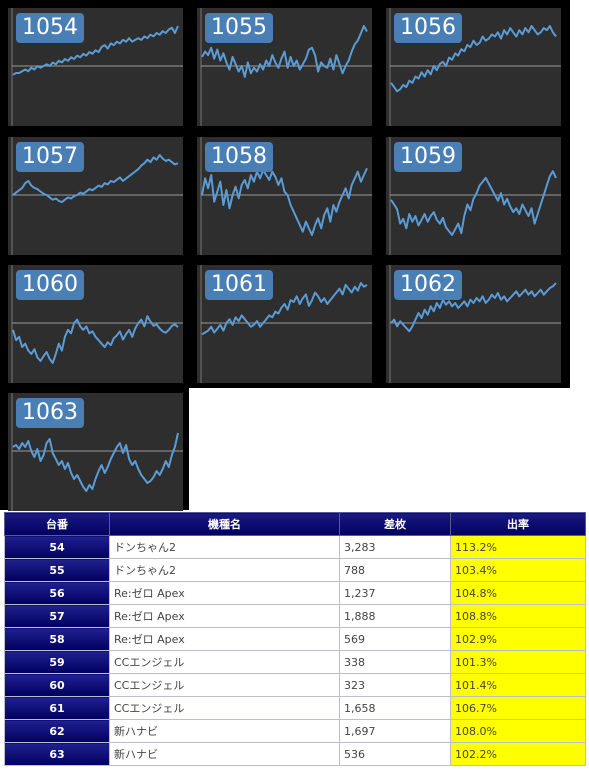 This screenshot has width=589, height=770. I want to click on graph-tile-1054: 1054, so click(95, 67).